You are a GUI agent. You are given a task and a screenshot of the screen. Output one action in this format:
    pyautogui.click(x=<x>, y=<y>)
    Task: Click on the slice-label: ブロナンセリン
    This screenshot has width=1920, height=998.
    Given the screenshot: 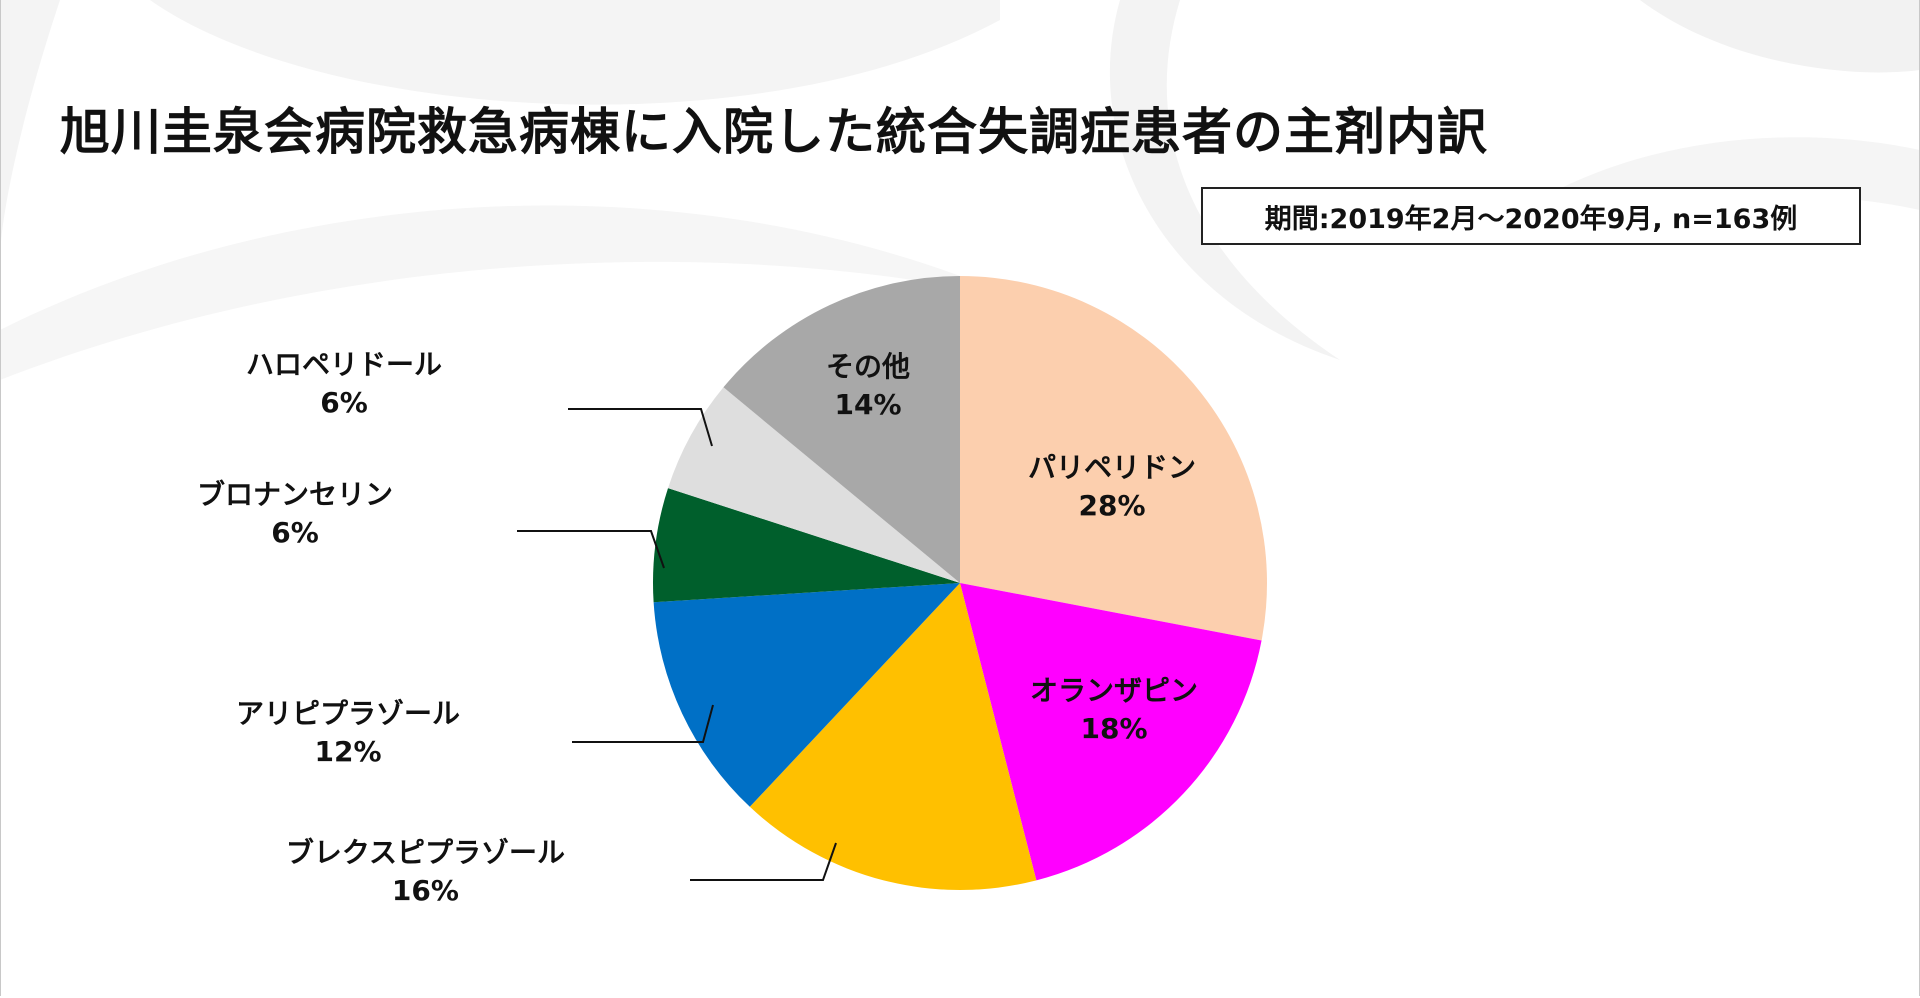 What is the action you would take?
    pyautogui.click(x=295, y=494)
    